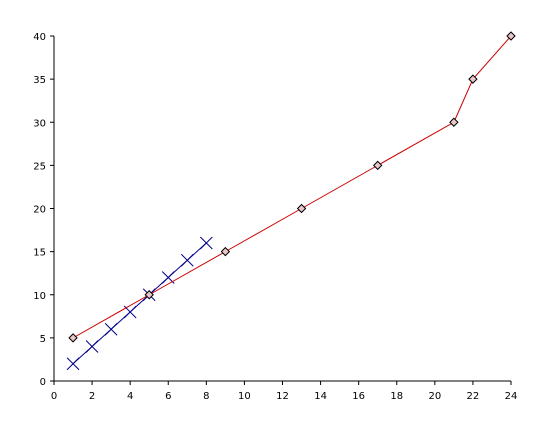  I want to click on y-tick-label: 0, so click(43, 382).